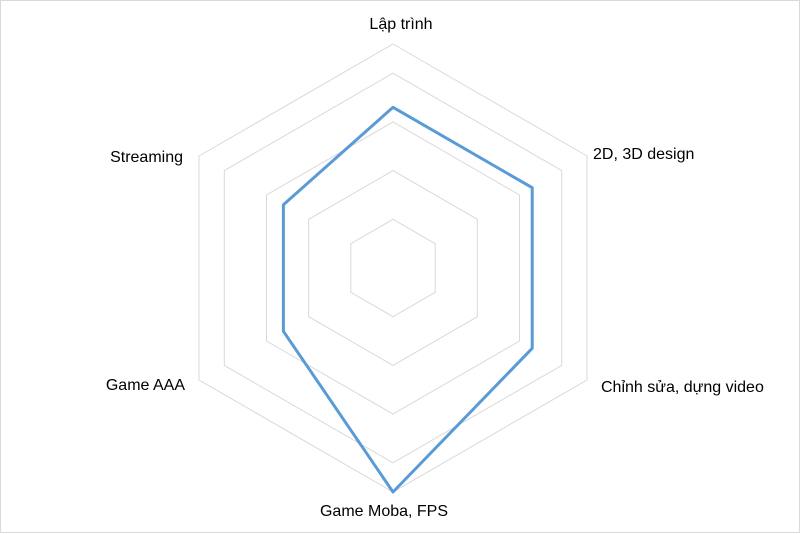  What do you see at coordinates (384, 511) in the screenshot?
I see `category-label-game-moba-fps: Game Moba, FPS` at bounding box center [384, 511].